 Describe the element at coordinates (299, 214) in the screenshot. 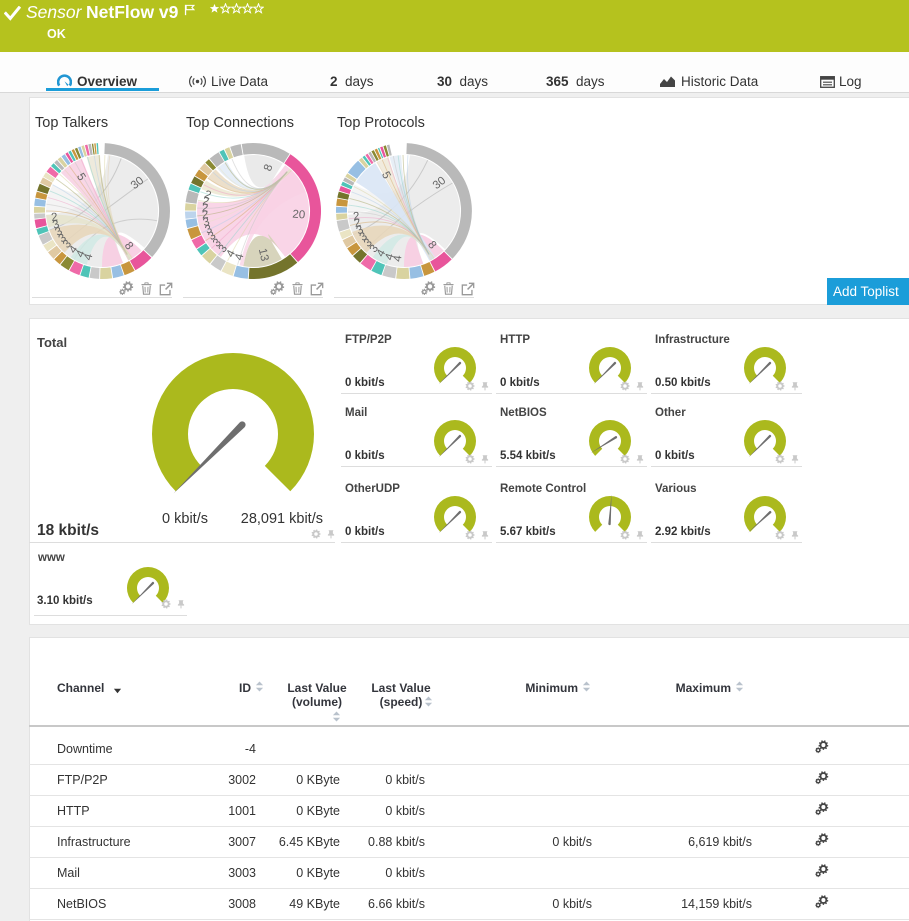

I see `svg-text: 20` at that location.